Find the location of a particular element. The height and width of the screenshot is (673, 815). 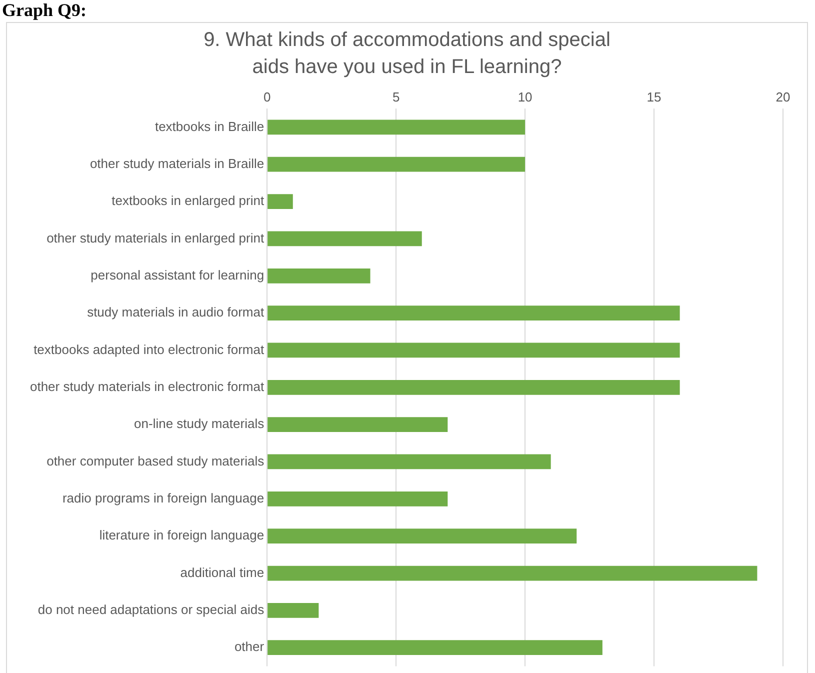

y-tick-label: other computer based study materials is located at coordinates (155, 460).